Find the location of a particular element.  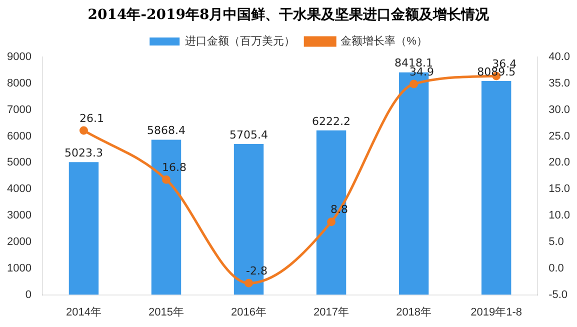

y2-tick-label: 15.0 is located at coordinates (559, 189).